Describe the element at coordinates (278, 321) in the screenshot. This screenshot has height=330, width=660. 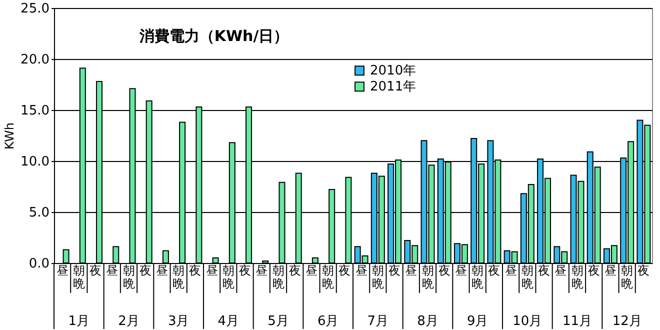
I see `text: 5月` at that location.